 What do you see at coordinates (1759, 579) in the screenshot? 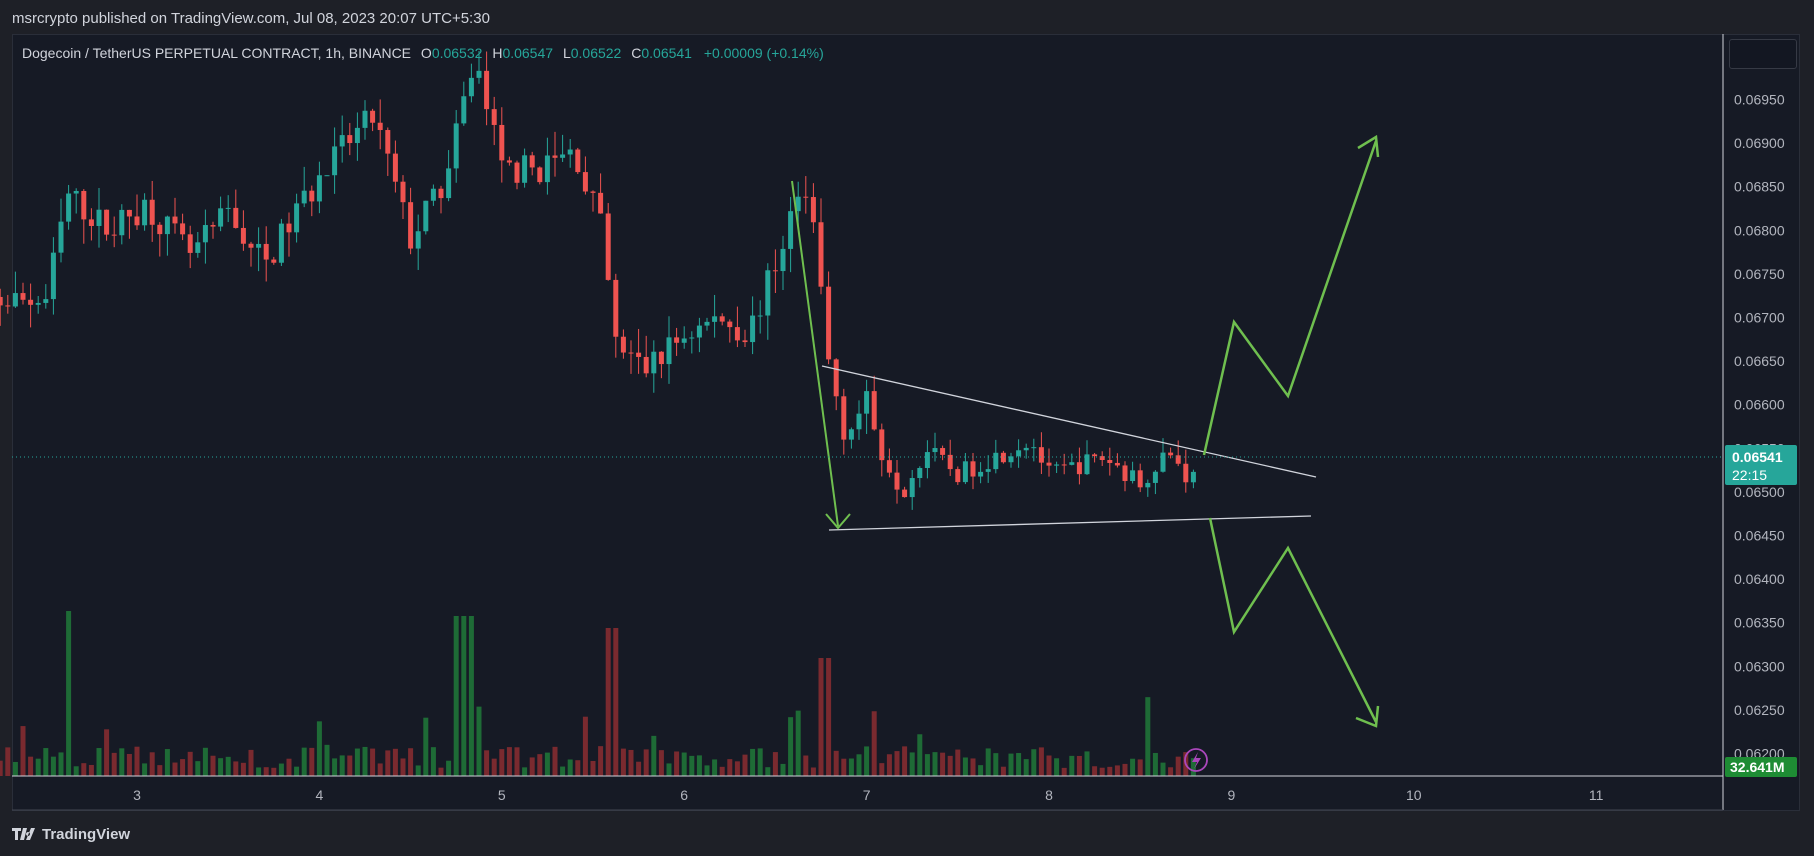
I see `price-tick-label: 0.06400` at bounding box center [1759, 579].